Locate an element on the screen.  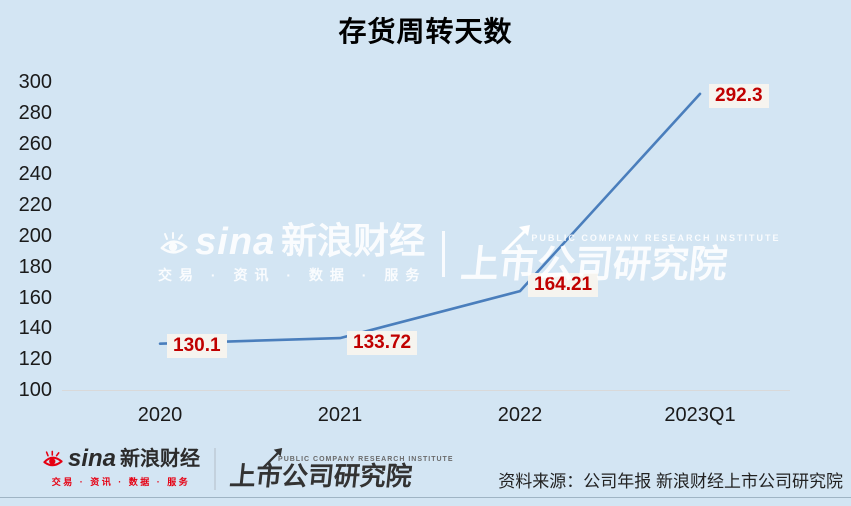
y-tick-label: 260 is located at coordinates (35, 143).